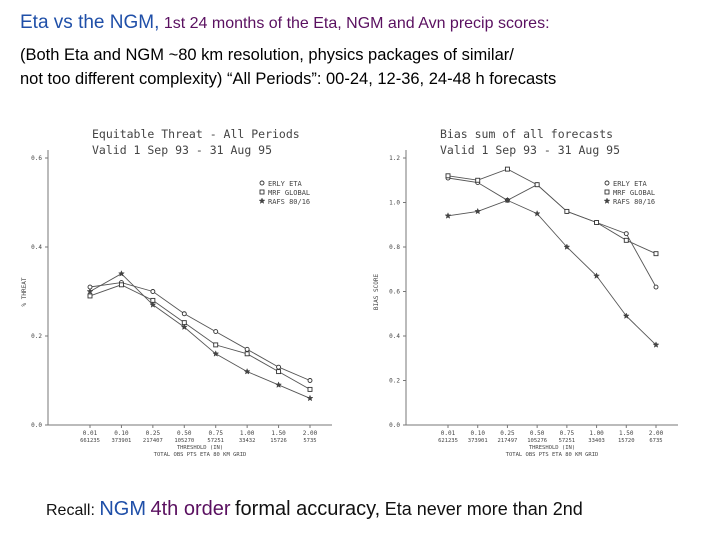  What do you see at coordinates (247, 441) in the screenshot?
I see `x-count-label: 33432` at bounding box center [247, 441].